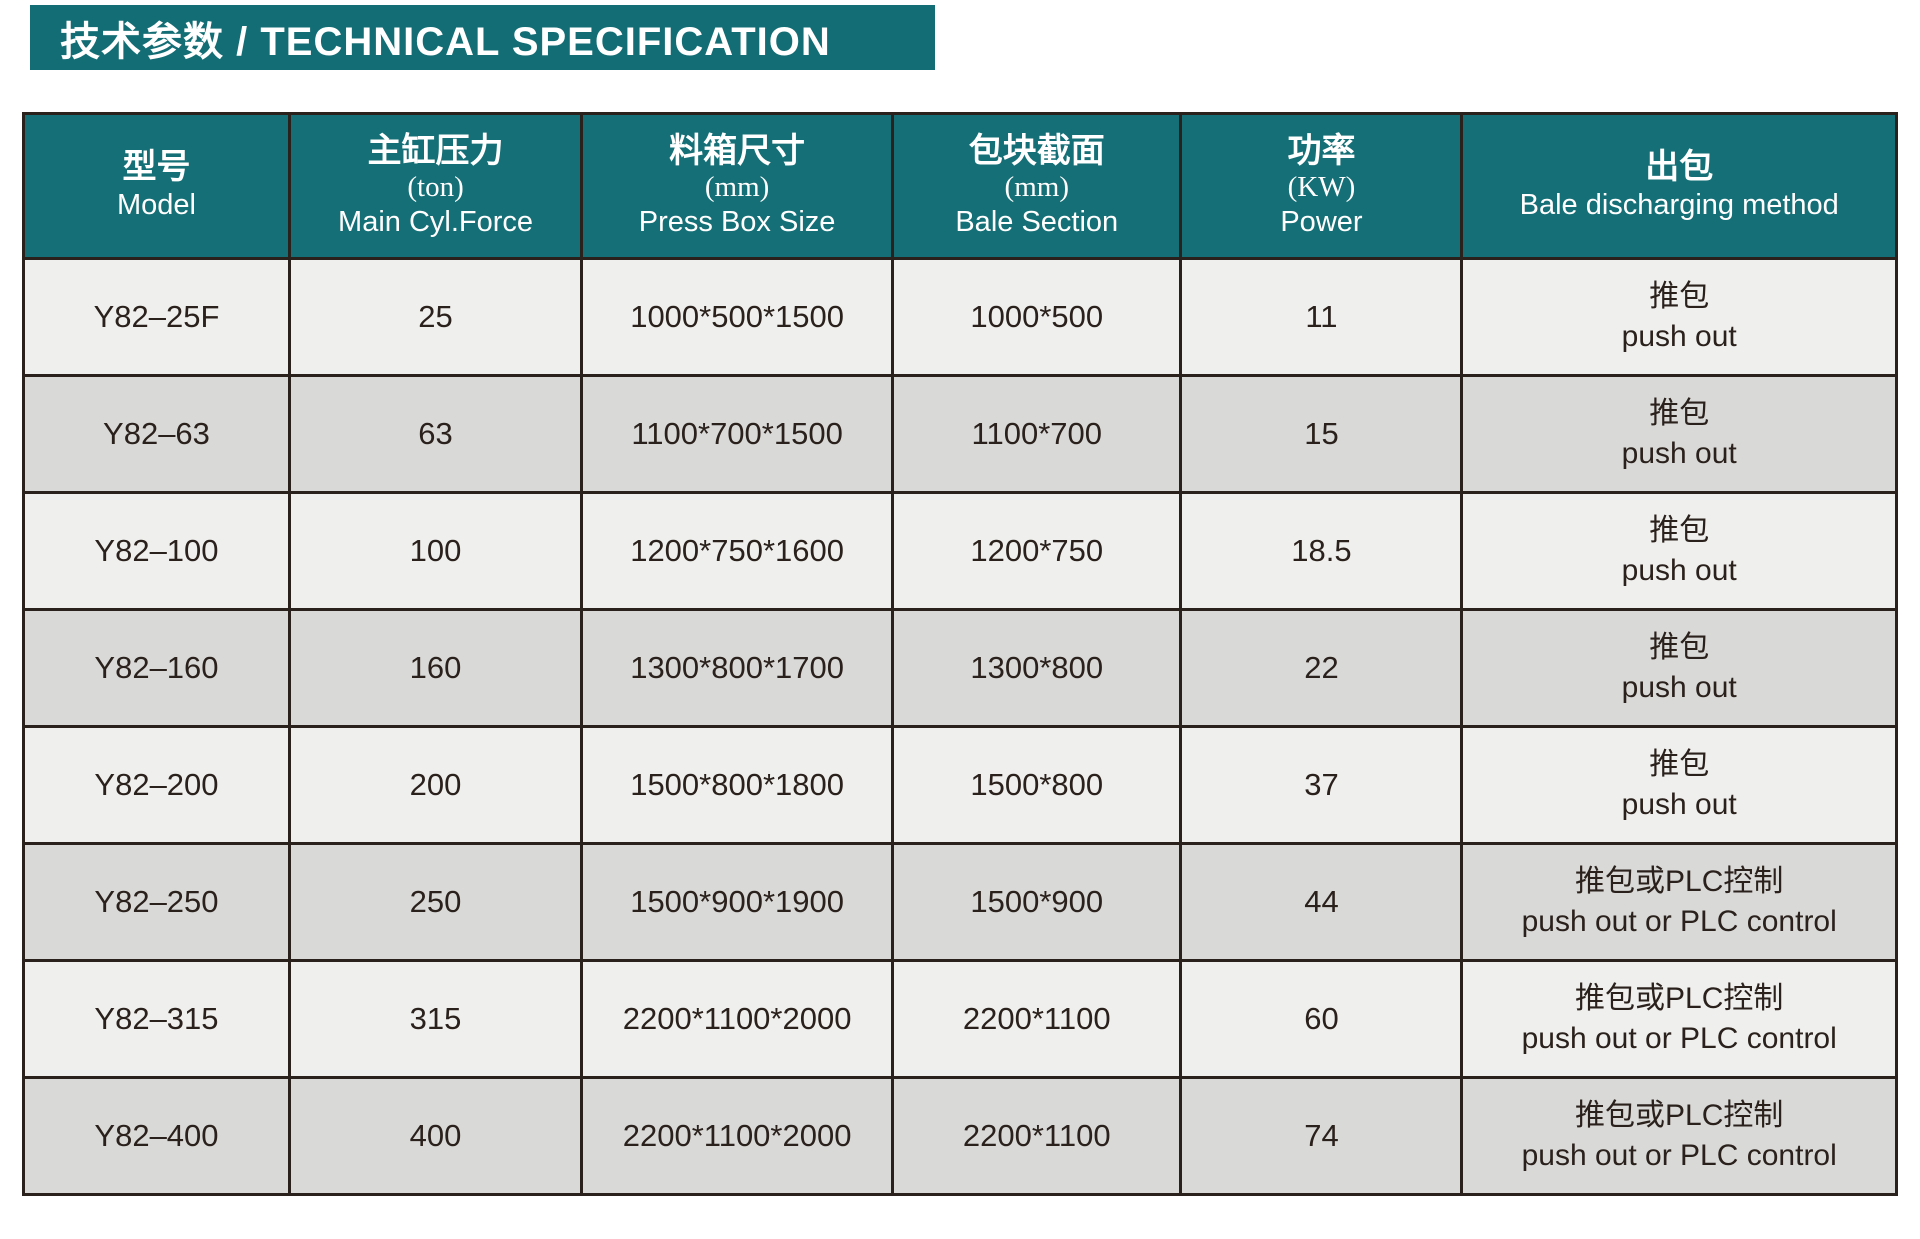 This screenshot has height=1239, width=1920. I want to click on box-size-cell: 1500*900*1900, so click(737, 902).